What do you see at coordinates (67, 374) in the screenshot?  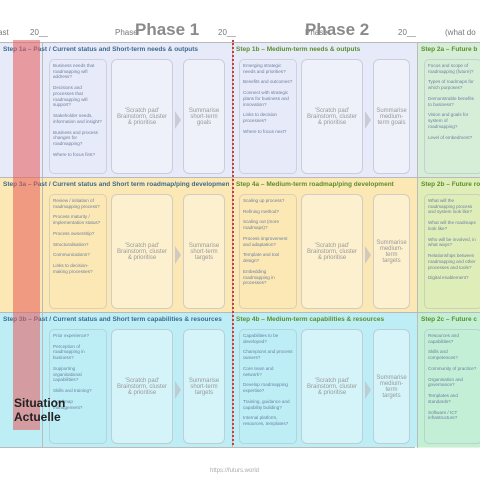 I see `question: Supporting organisational capabilities?` at bounding box center [67, 374].